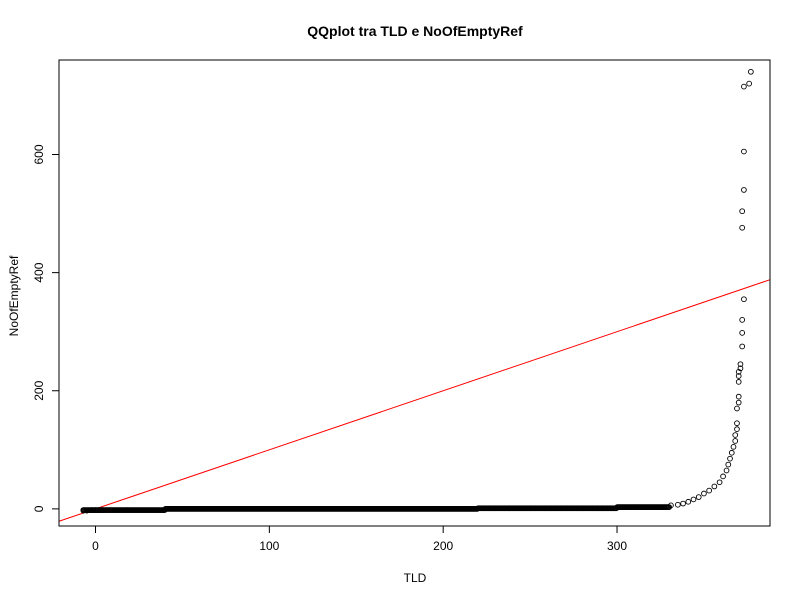 This screenshot has width=800, height=600. What do you see at coordinates (39, 390) in the screenshot?
I see `y-tick-label: 200` at bounding box center [39, 390].